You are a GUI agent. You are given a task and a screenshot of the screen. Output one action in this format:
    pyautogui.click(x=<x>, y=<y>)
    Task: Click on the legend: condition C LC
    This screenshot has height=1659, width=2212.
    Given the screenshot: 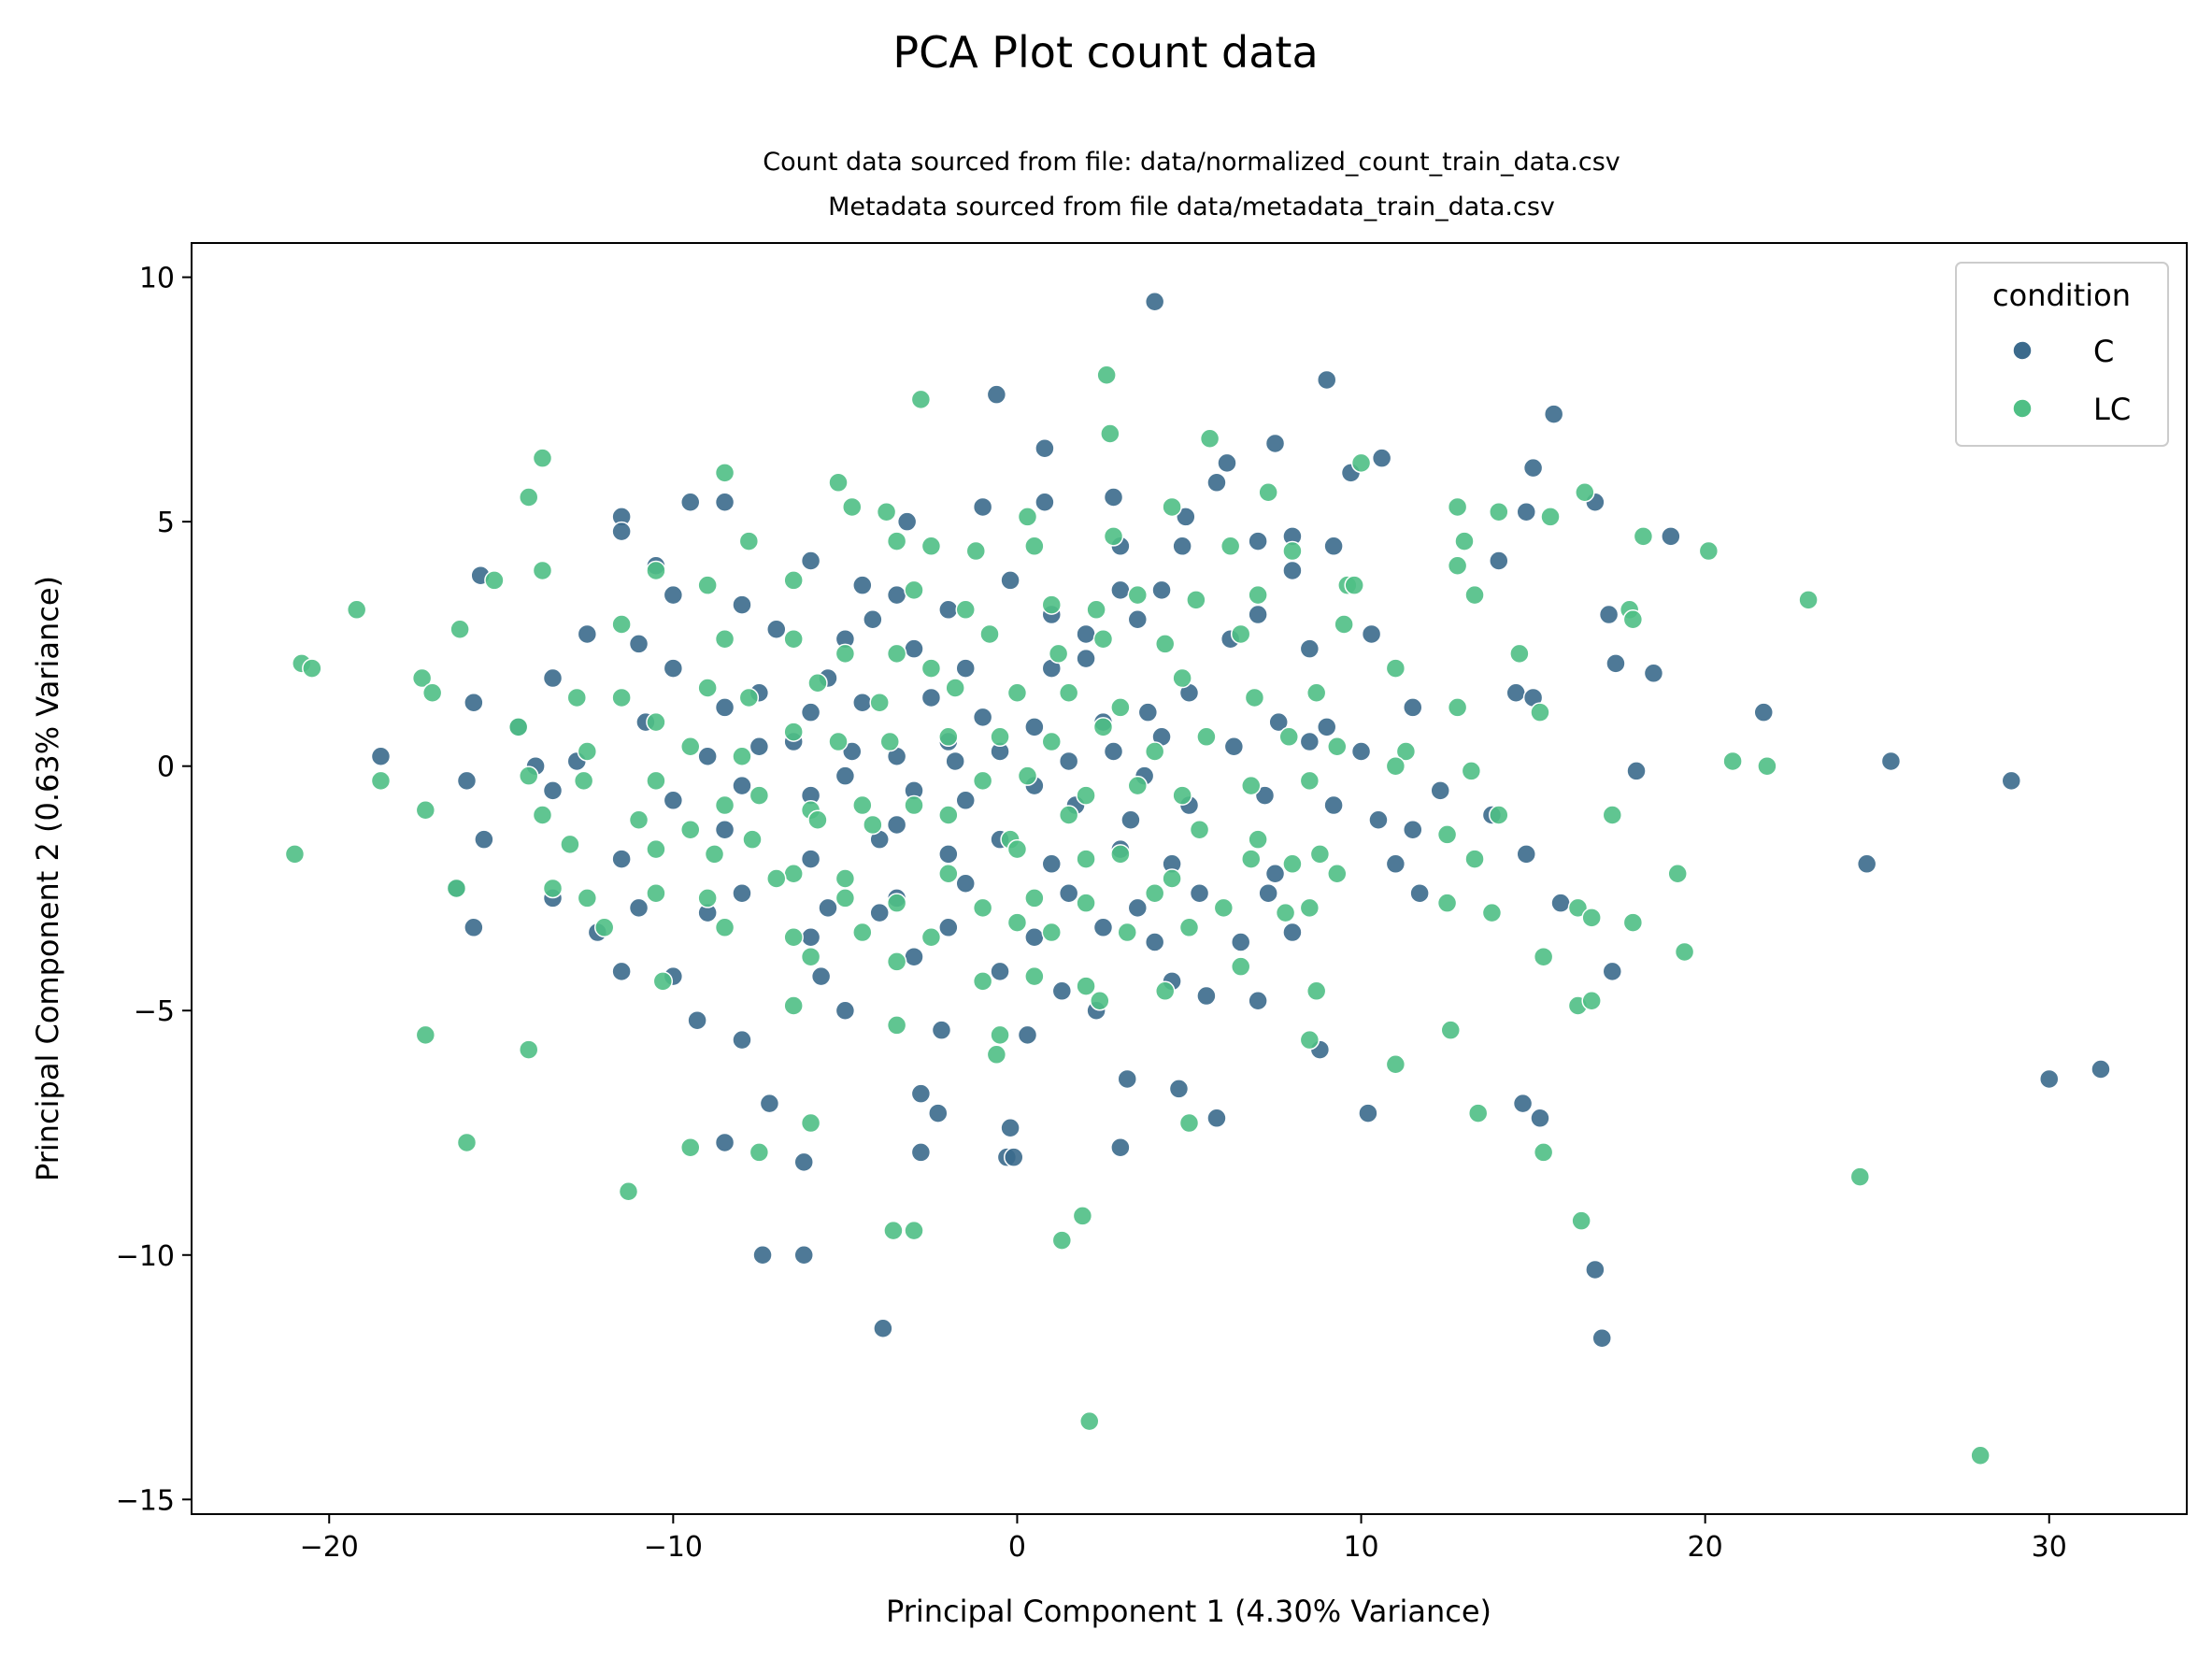 What is the action you would take?
    pyautogui.click(x=2062, y=354)
    